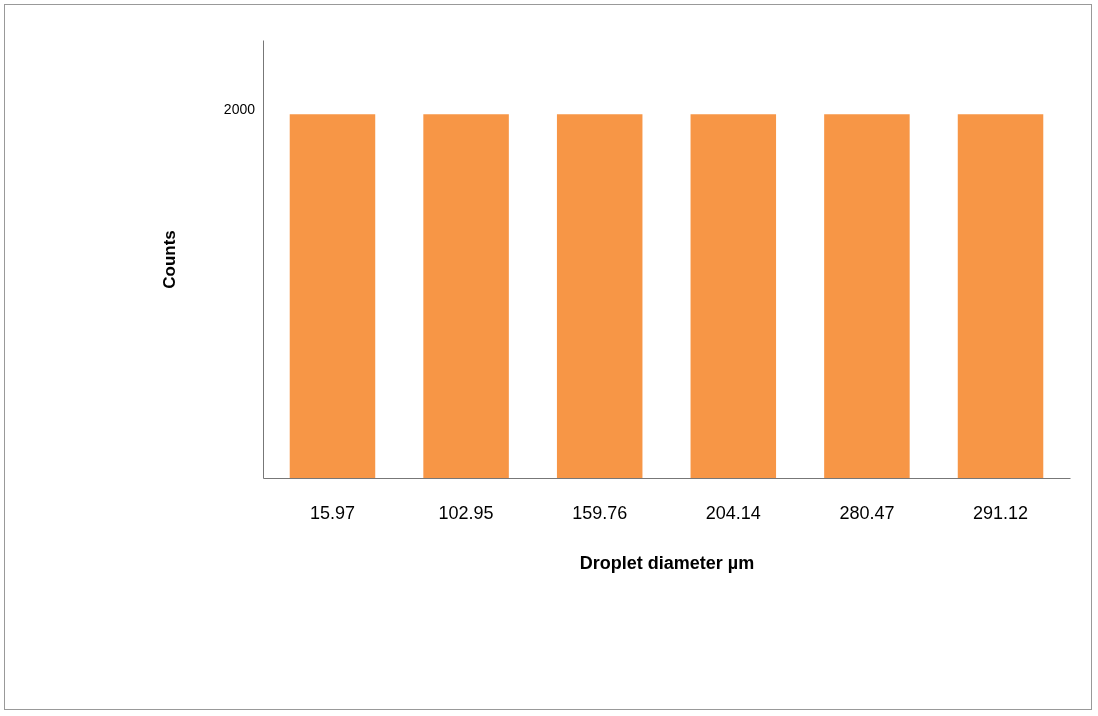 The image size is (1098, 716). Describe the element at coordinates (239, 109) in the screenshot. I see `text: 2000` at that location.